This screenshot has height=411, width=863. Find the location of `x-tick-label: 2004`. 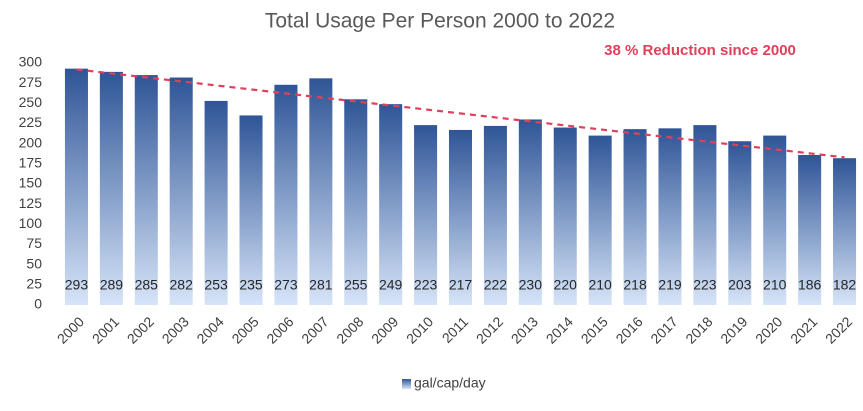

x-tick-label: 2004 is located at coordinates (210, 329).